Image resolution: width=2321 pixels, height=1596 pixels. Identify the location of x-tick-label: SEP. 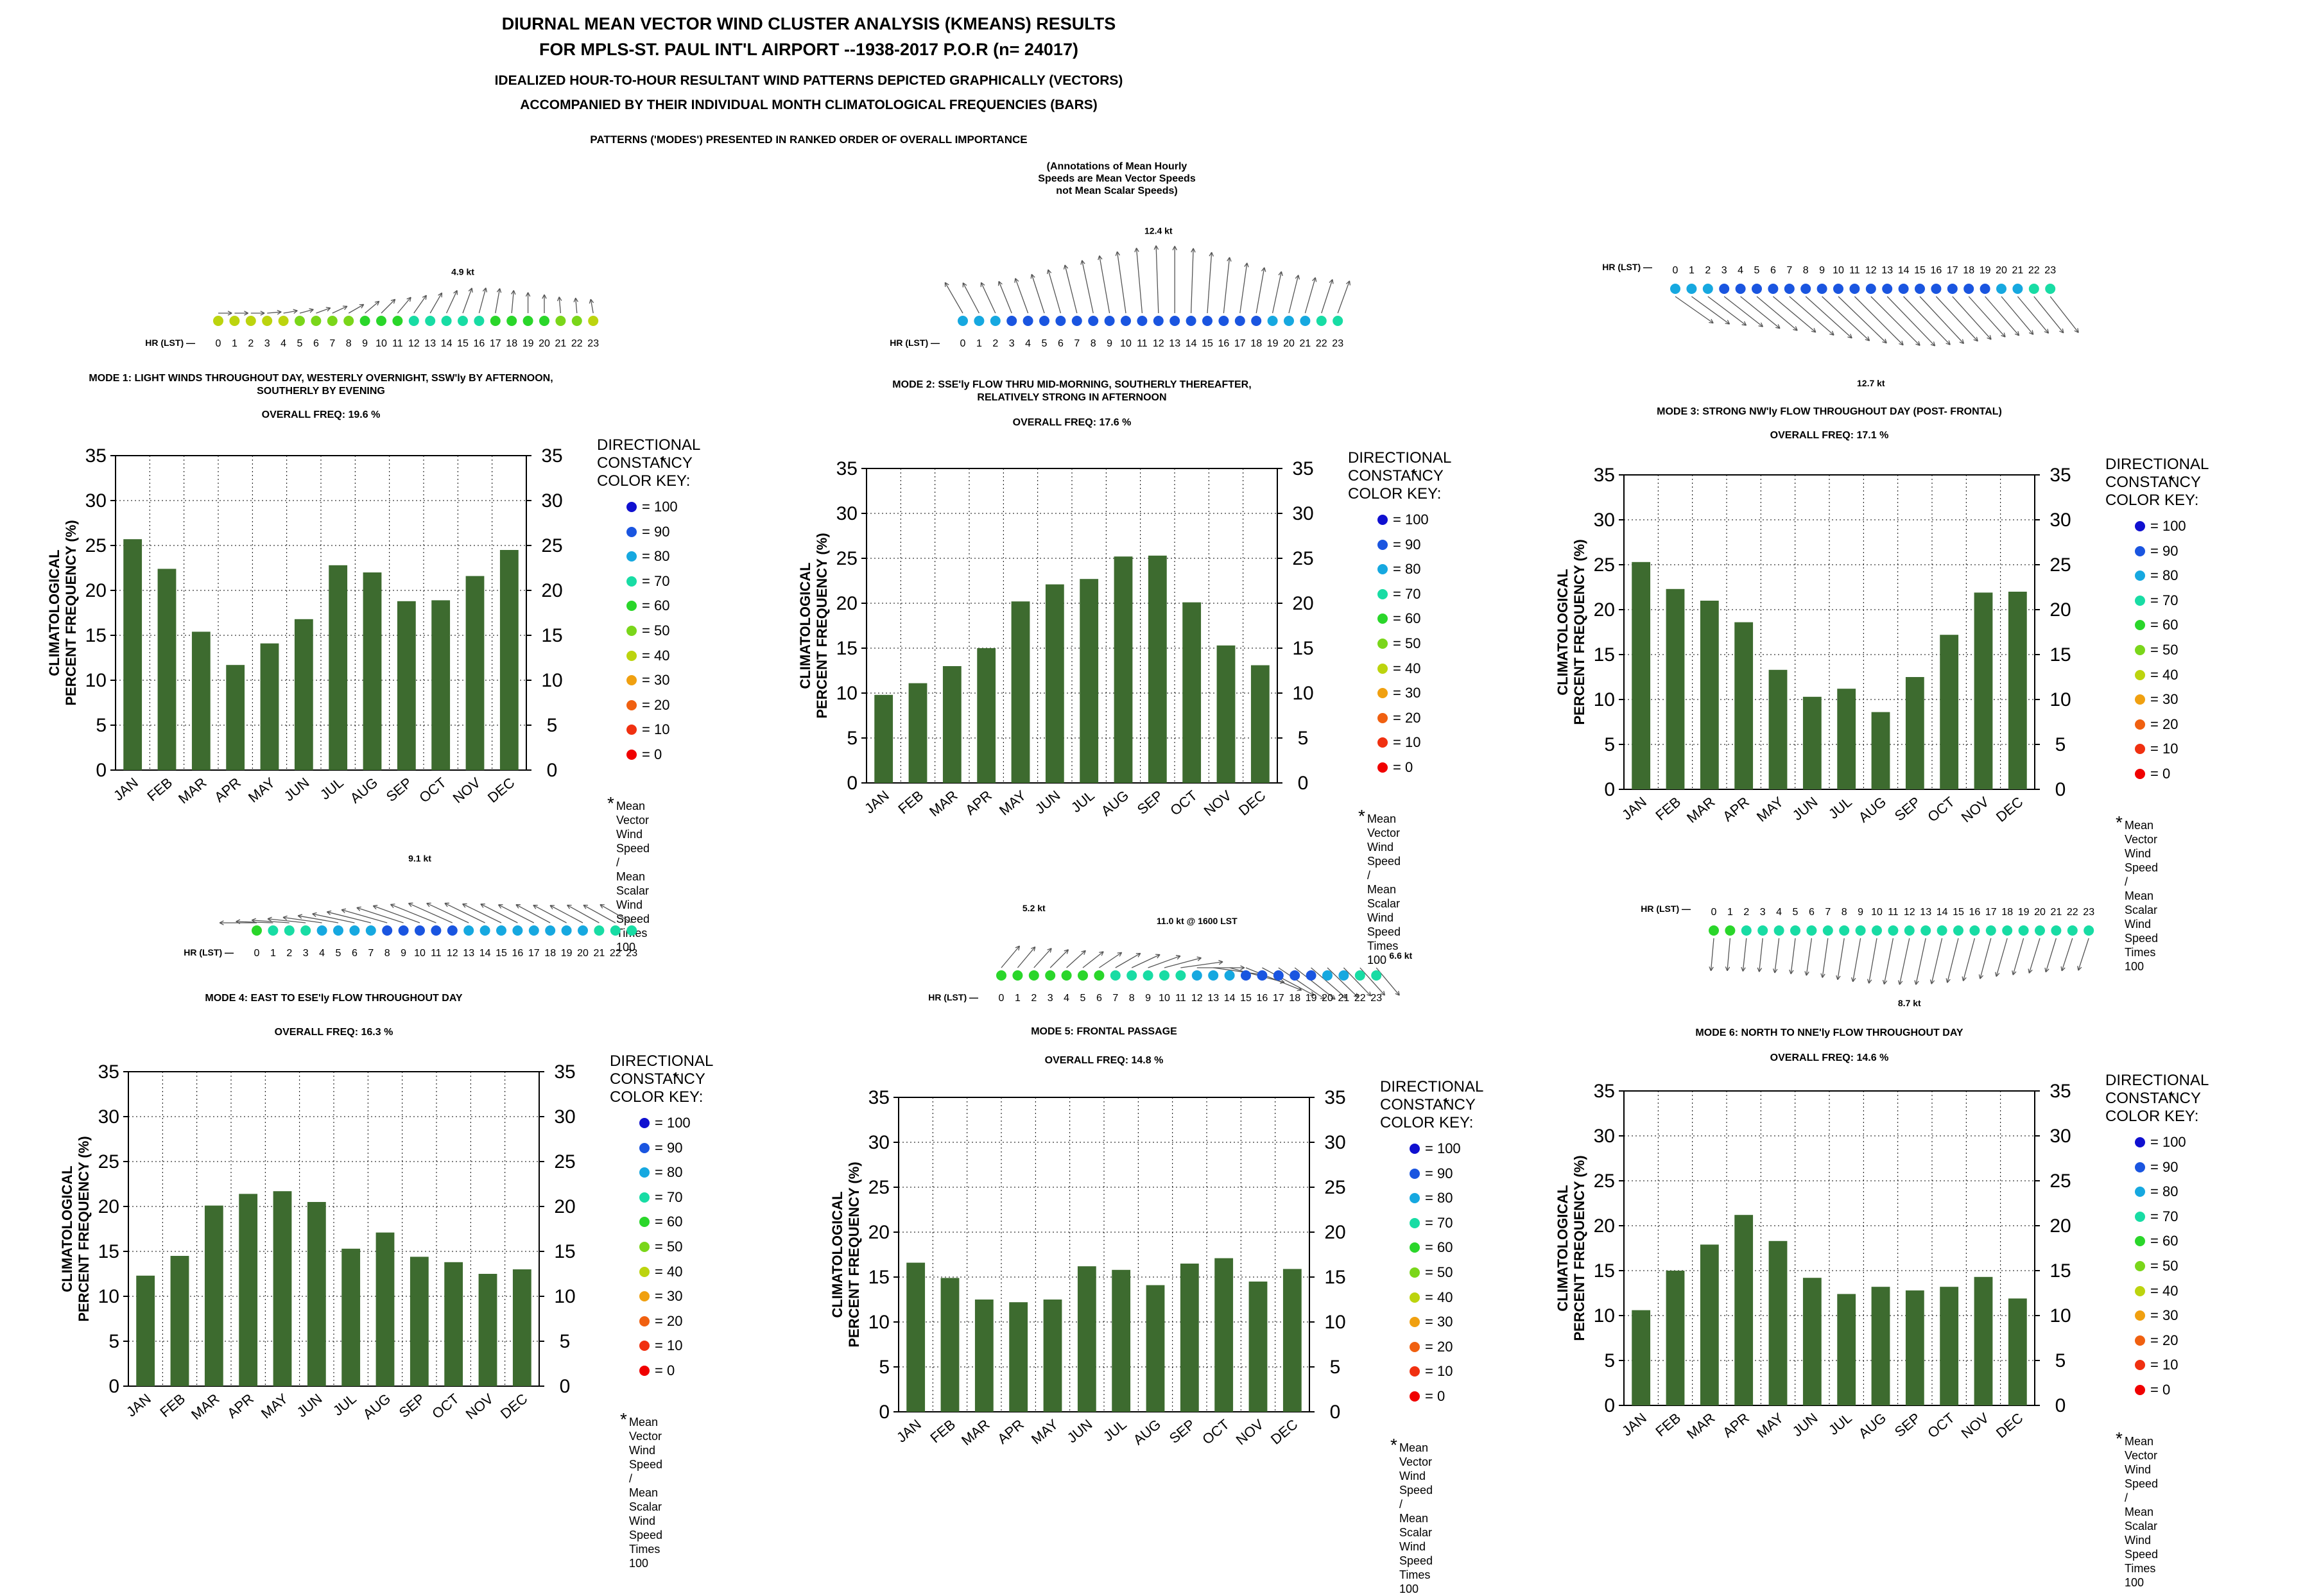
(1908, 809).